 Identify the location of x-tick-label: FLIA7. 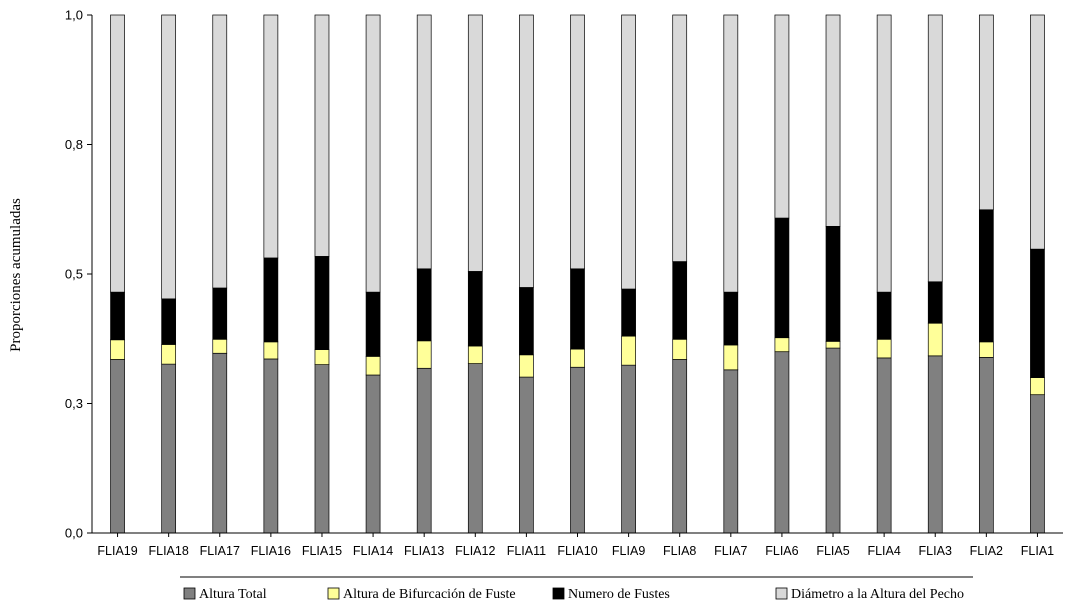
(730, 551).